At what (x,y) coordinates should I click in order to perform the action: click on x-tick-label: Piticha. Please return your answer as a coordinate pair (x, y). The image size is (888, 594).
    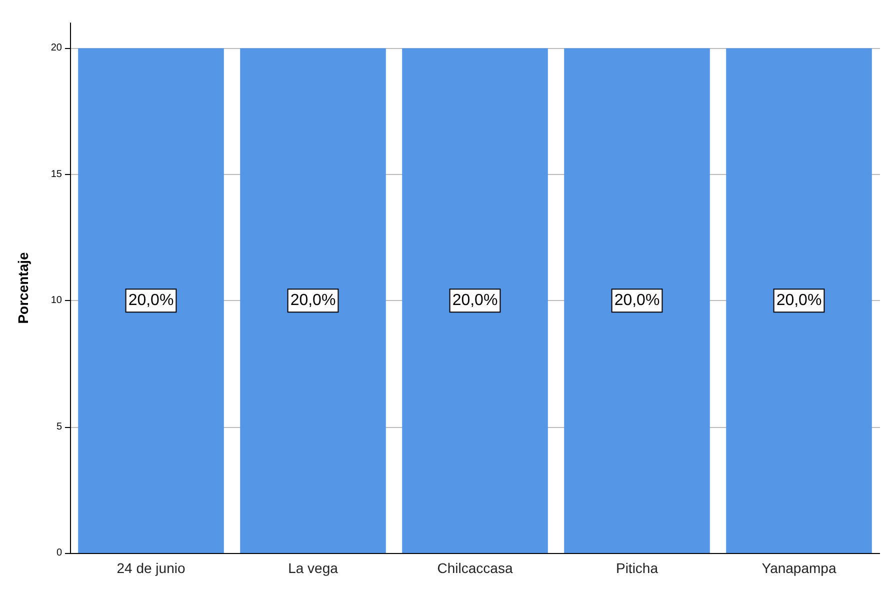
    Looking at the image, I should click on (637, 568).